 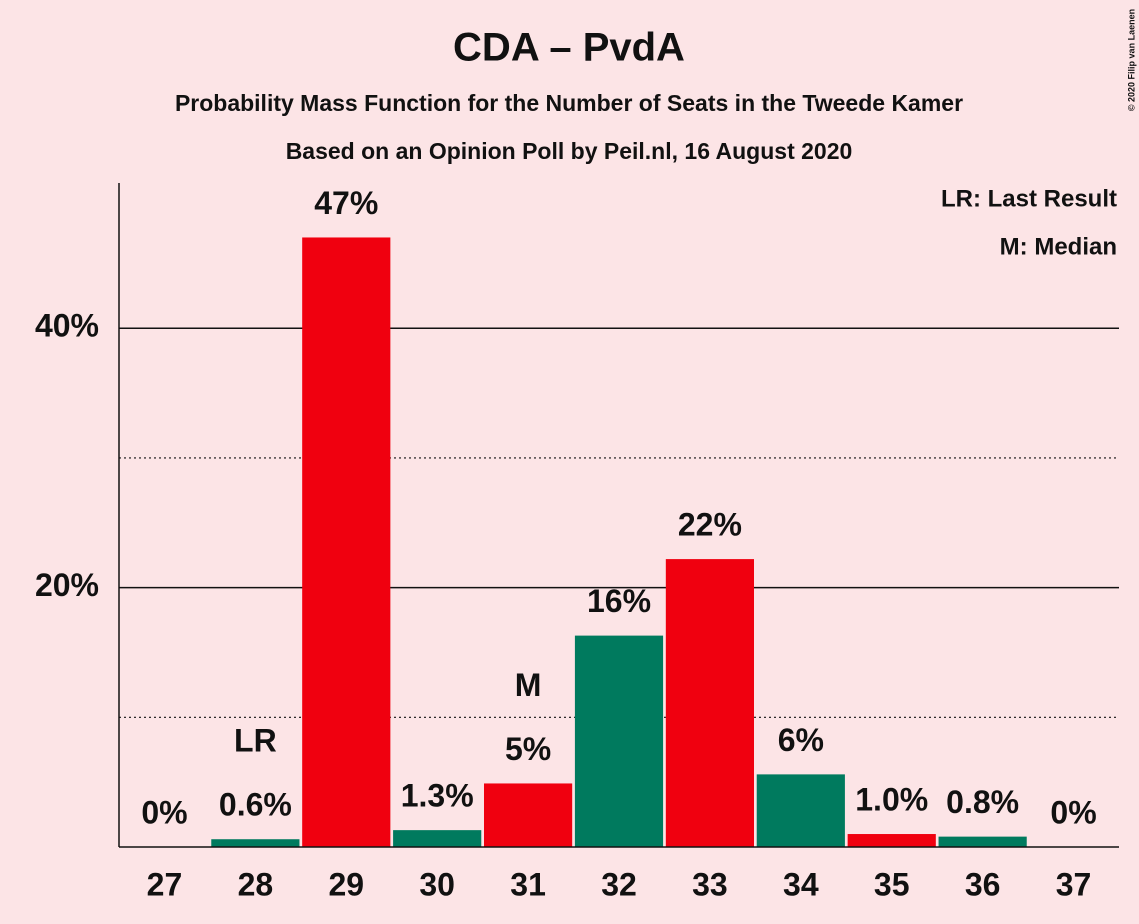 What do you see at coordinates (346, 203) in the screenshot?
I see `value-label: 47%` at bounding box center [346, 203].